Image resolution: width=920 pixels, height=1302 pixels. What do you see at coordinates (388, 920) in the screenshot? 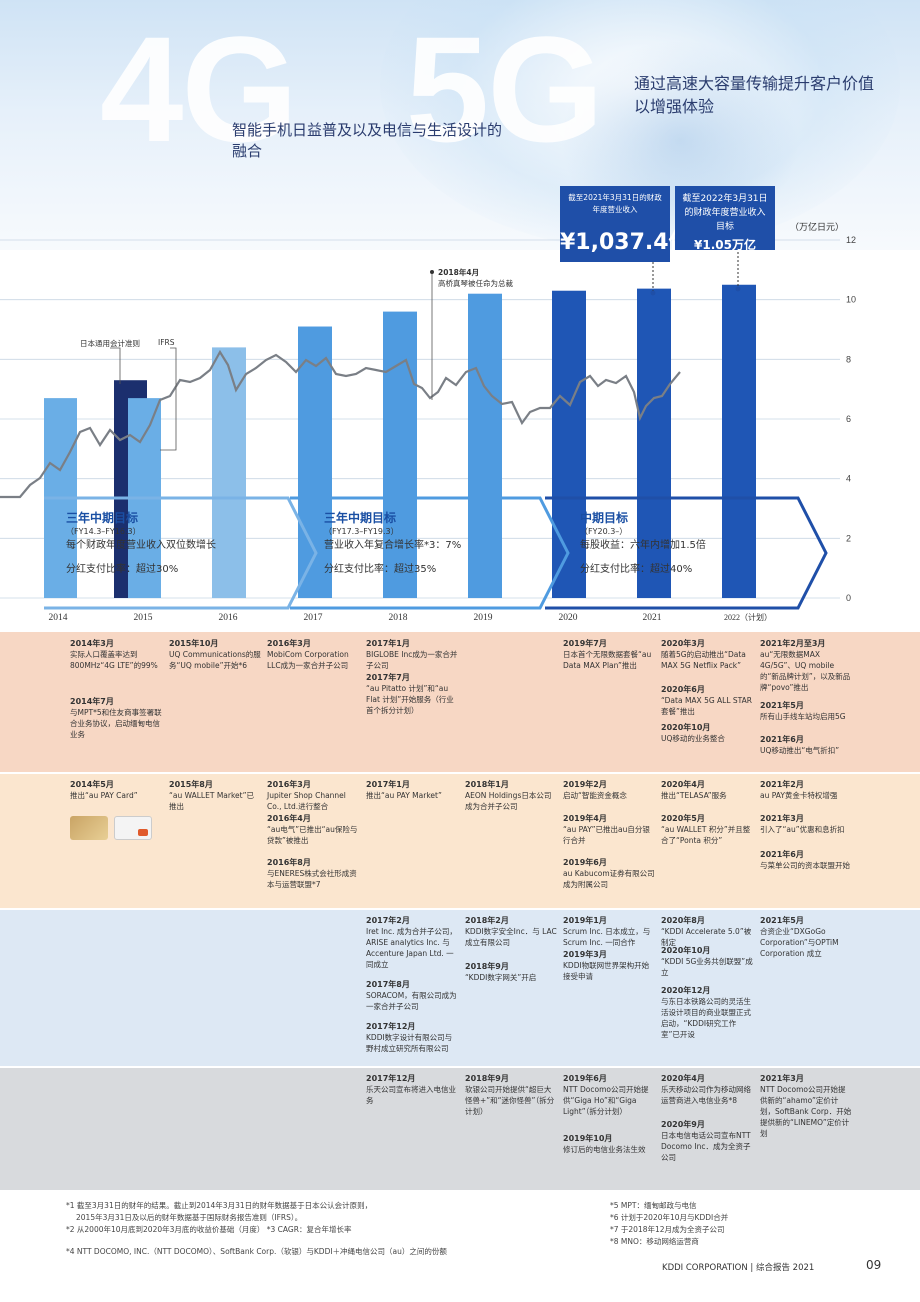
I see `timeline-event-date: 2017年2月` at bounding box center [388, 920].